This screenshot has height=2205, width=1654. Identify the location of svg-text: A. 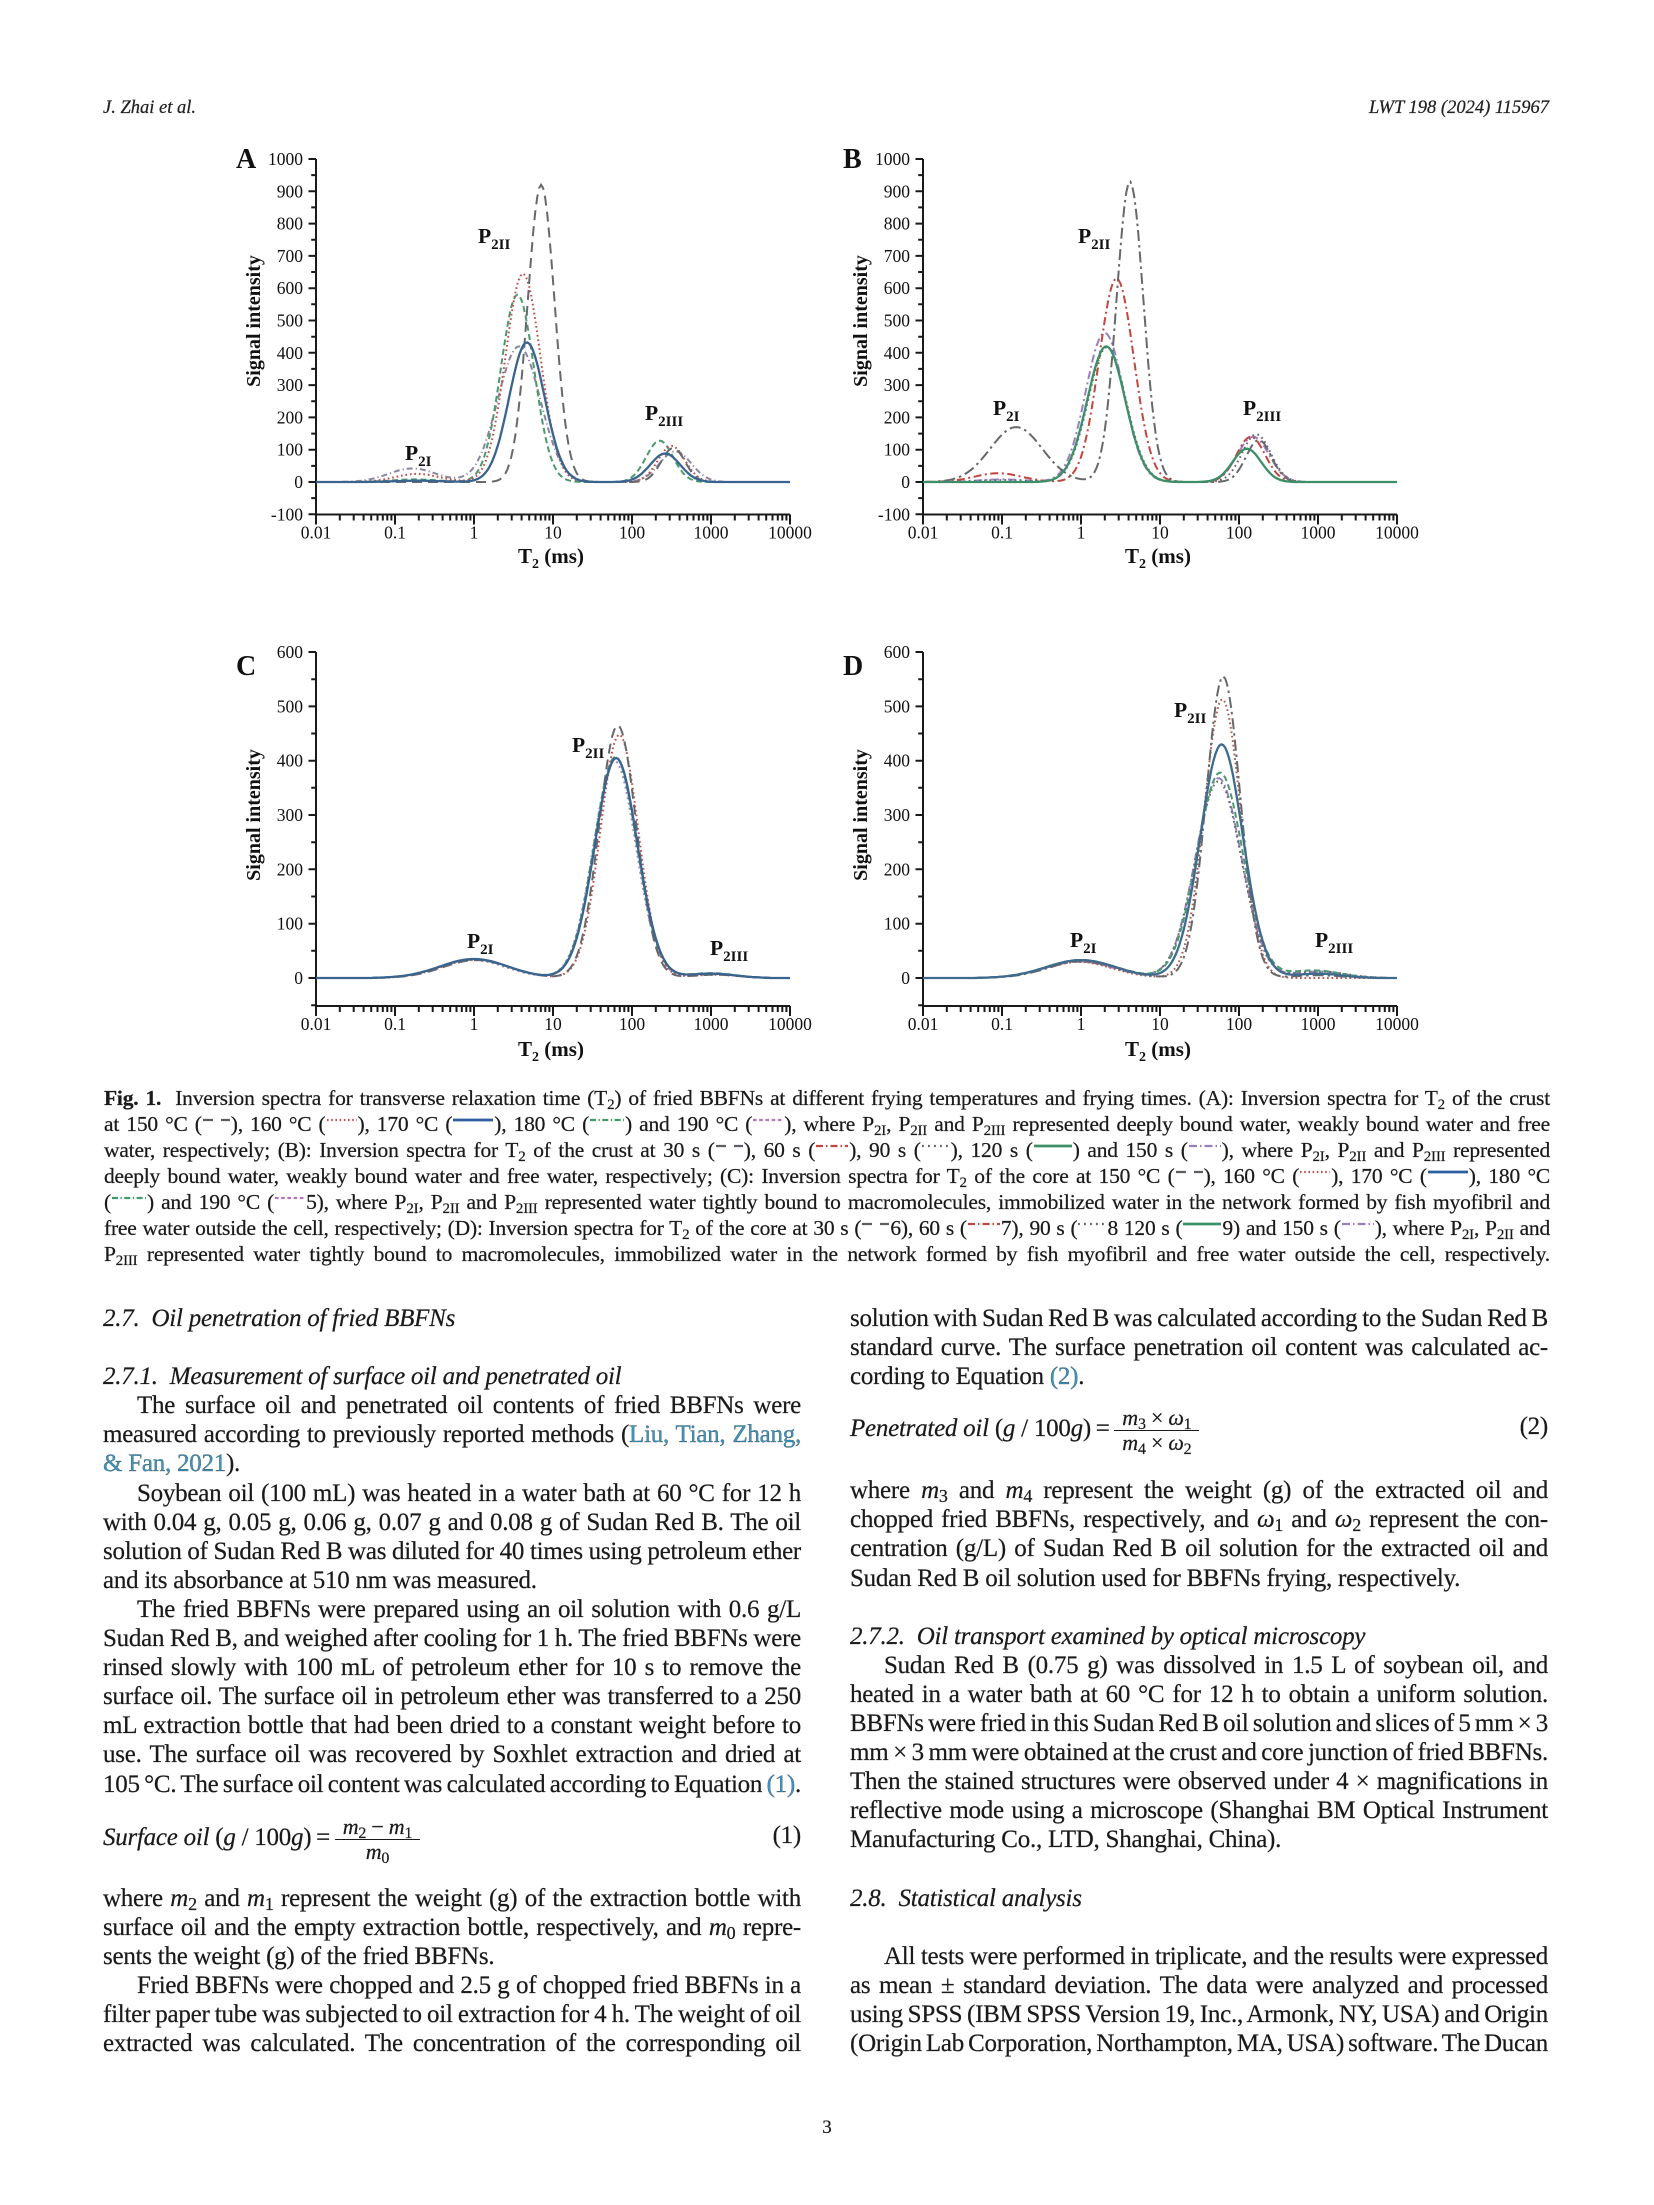
(246, 159).